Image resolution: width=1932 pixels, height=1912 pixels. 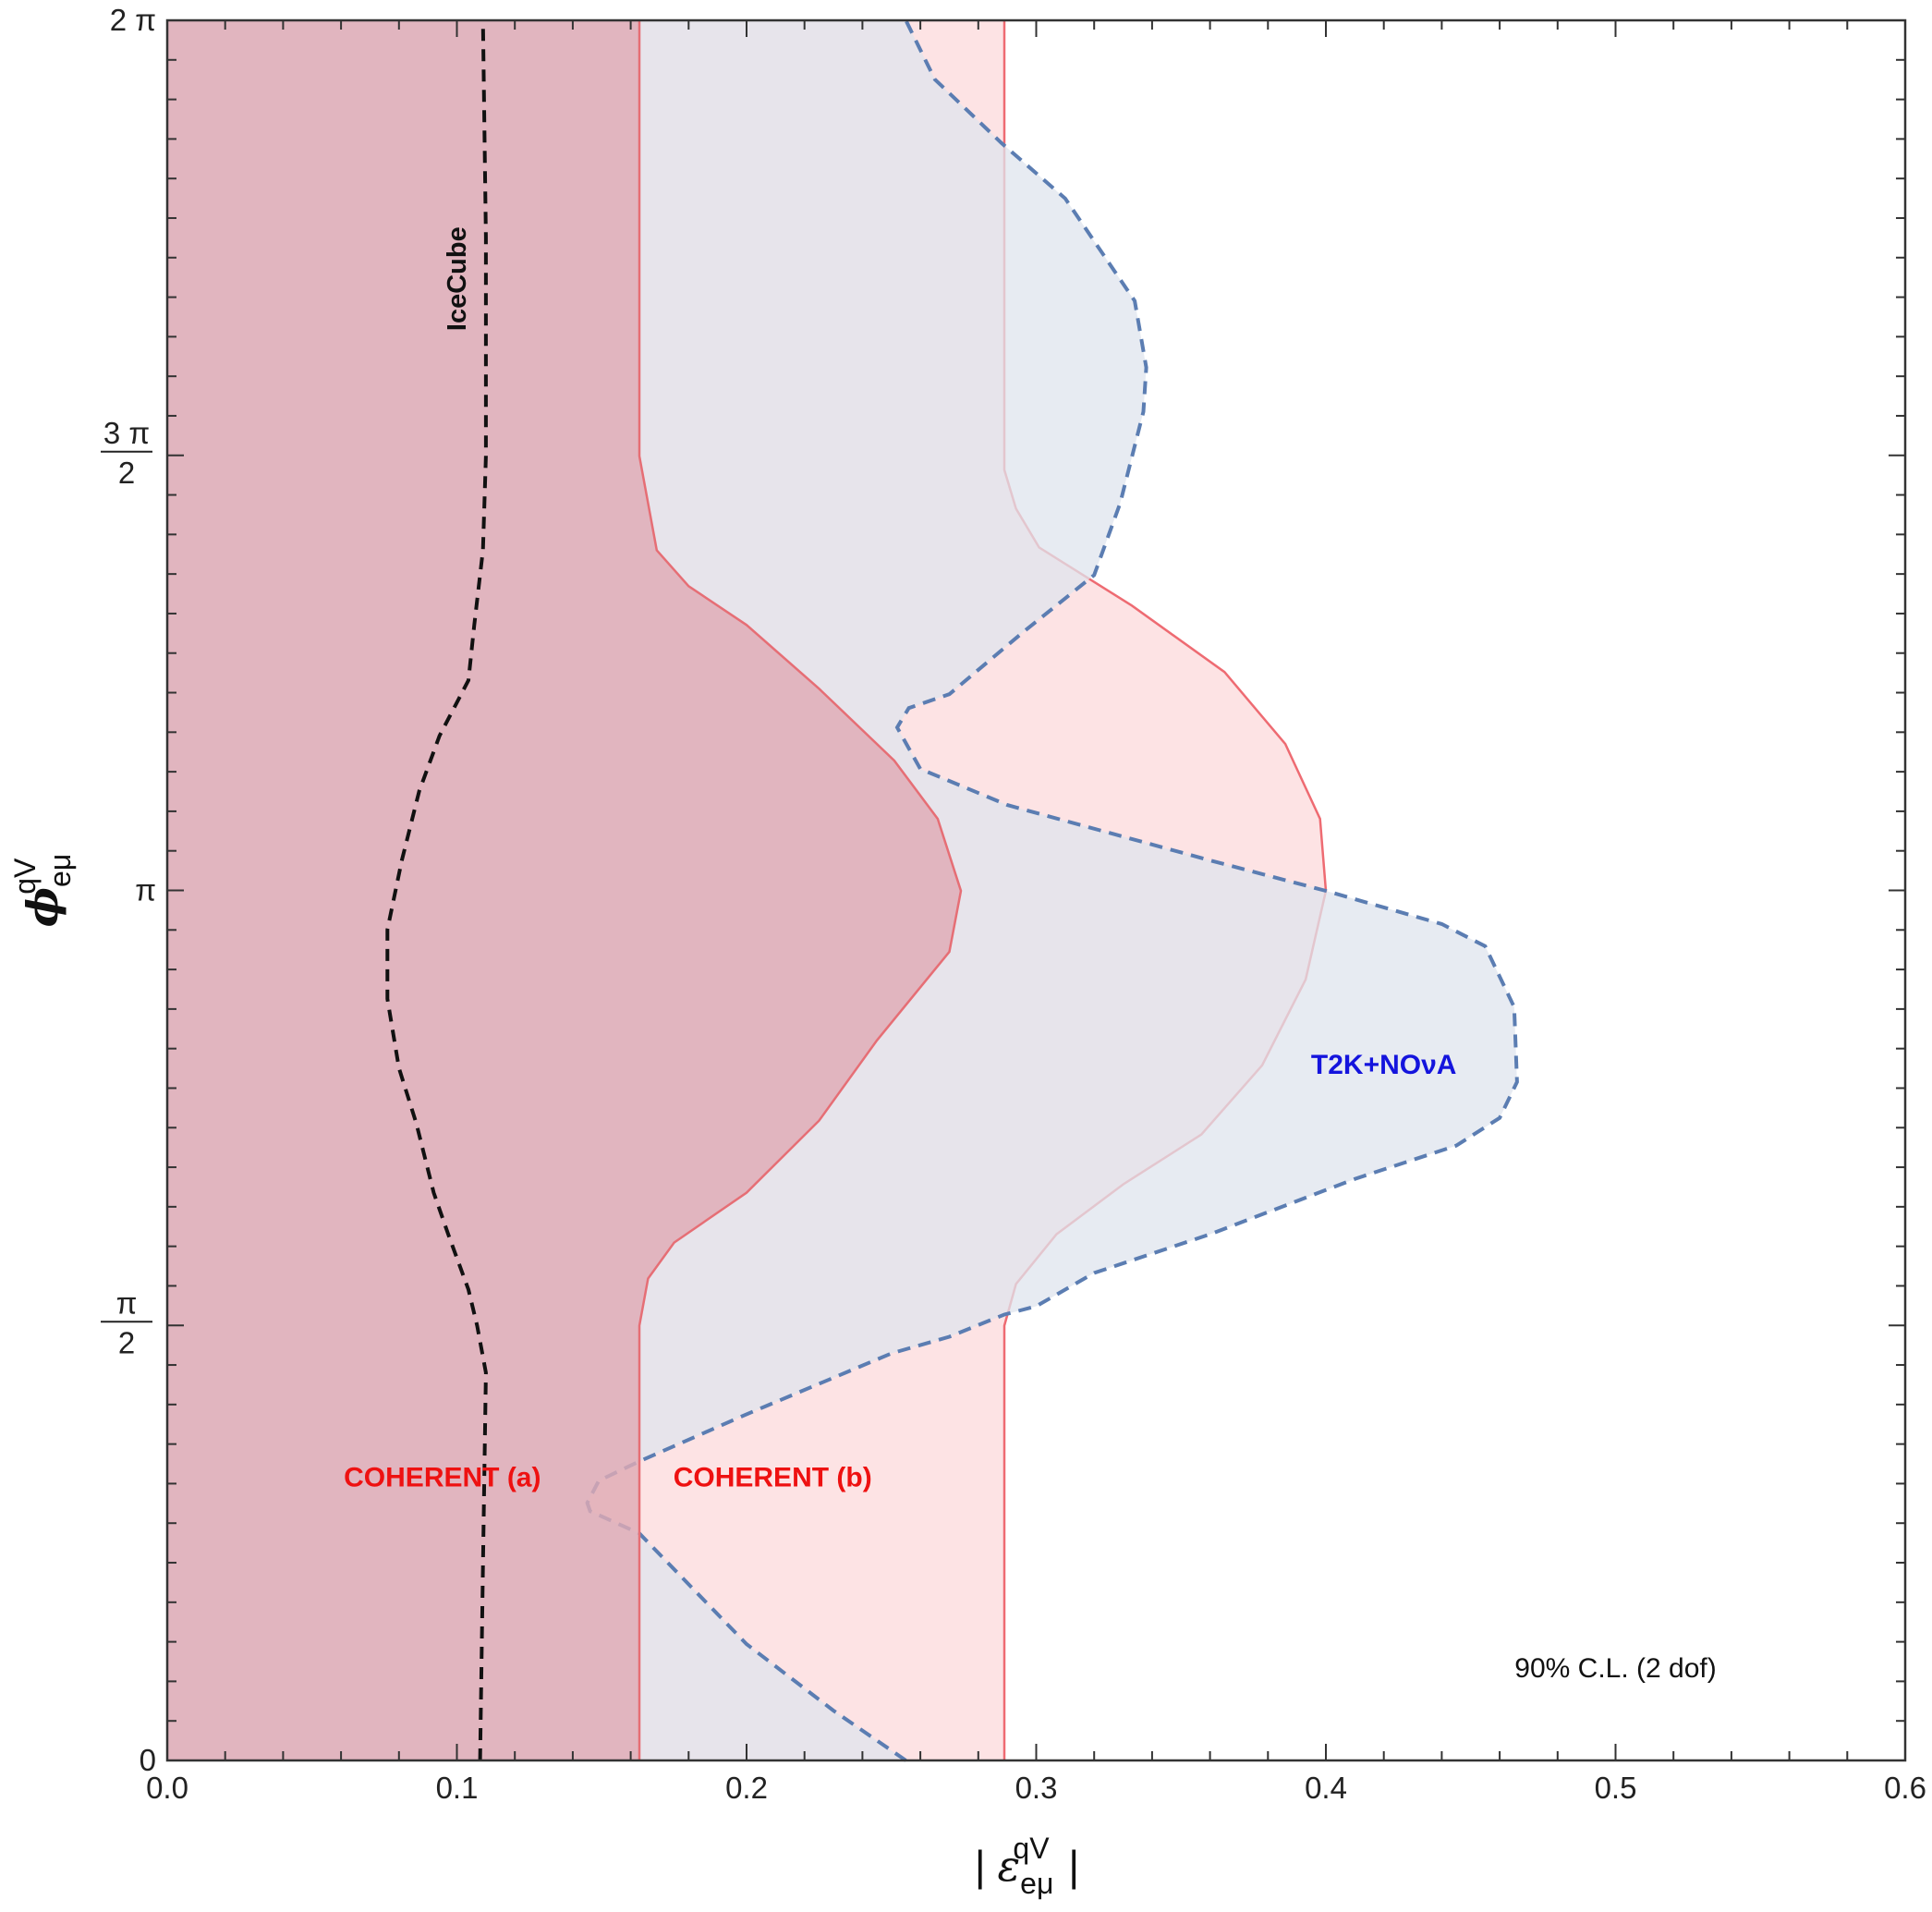 I want to click on annotation-coherent-a: COHERENT (a), so click(x=442, y=1477).